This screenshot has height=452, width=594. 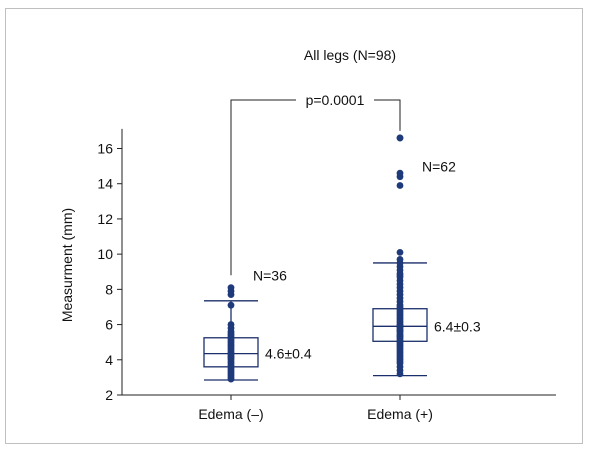 What do you see at coordinates (67, 265) in the screenshot?
I see `y-axis-label: Measurment (mm)` at bounding box center [67, 265].